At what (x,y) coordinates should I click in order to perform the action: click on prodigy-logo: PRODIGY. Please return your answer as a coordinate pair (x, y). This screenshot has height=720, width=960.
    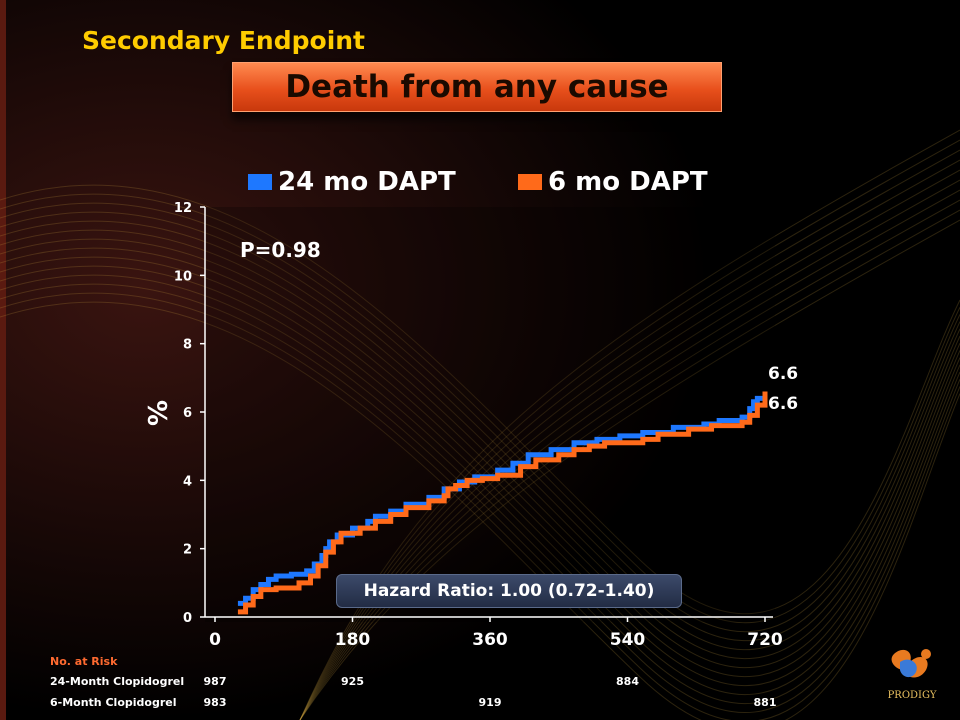
    Looking at the image, I should click on (912, 675).